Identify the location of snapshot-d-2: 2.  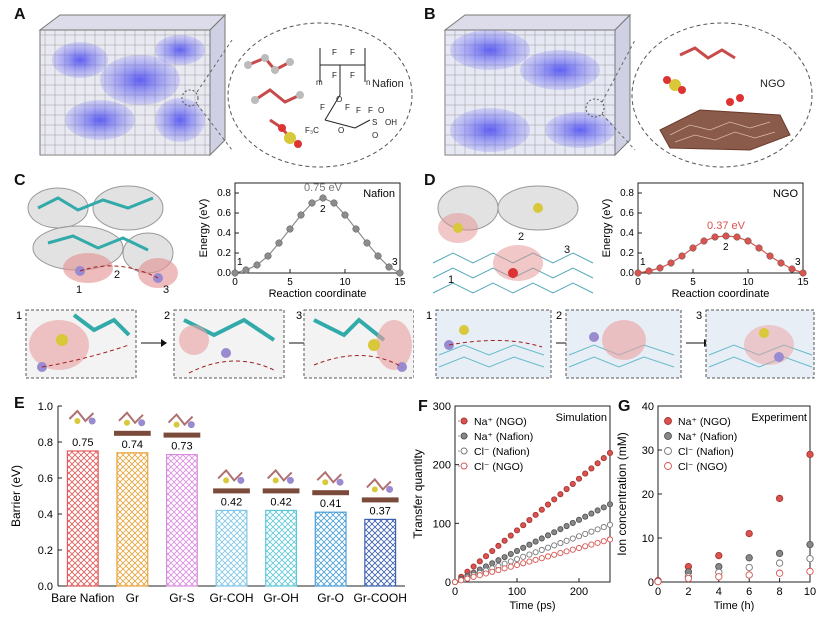
(619, 344).